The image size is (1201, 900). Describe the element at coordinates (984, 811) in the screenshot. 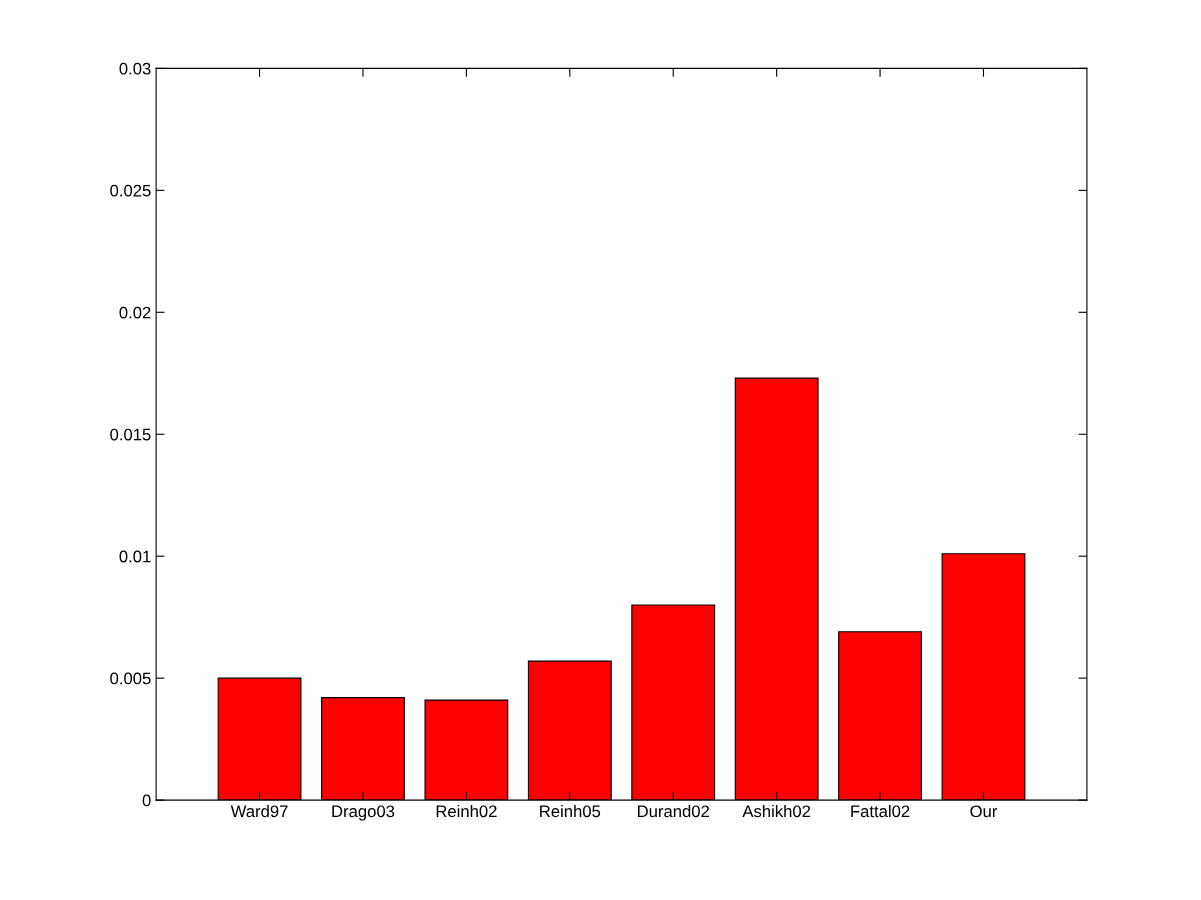

I see `x-tick-label: Our` at that location.